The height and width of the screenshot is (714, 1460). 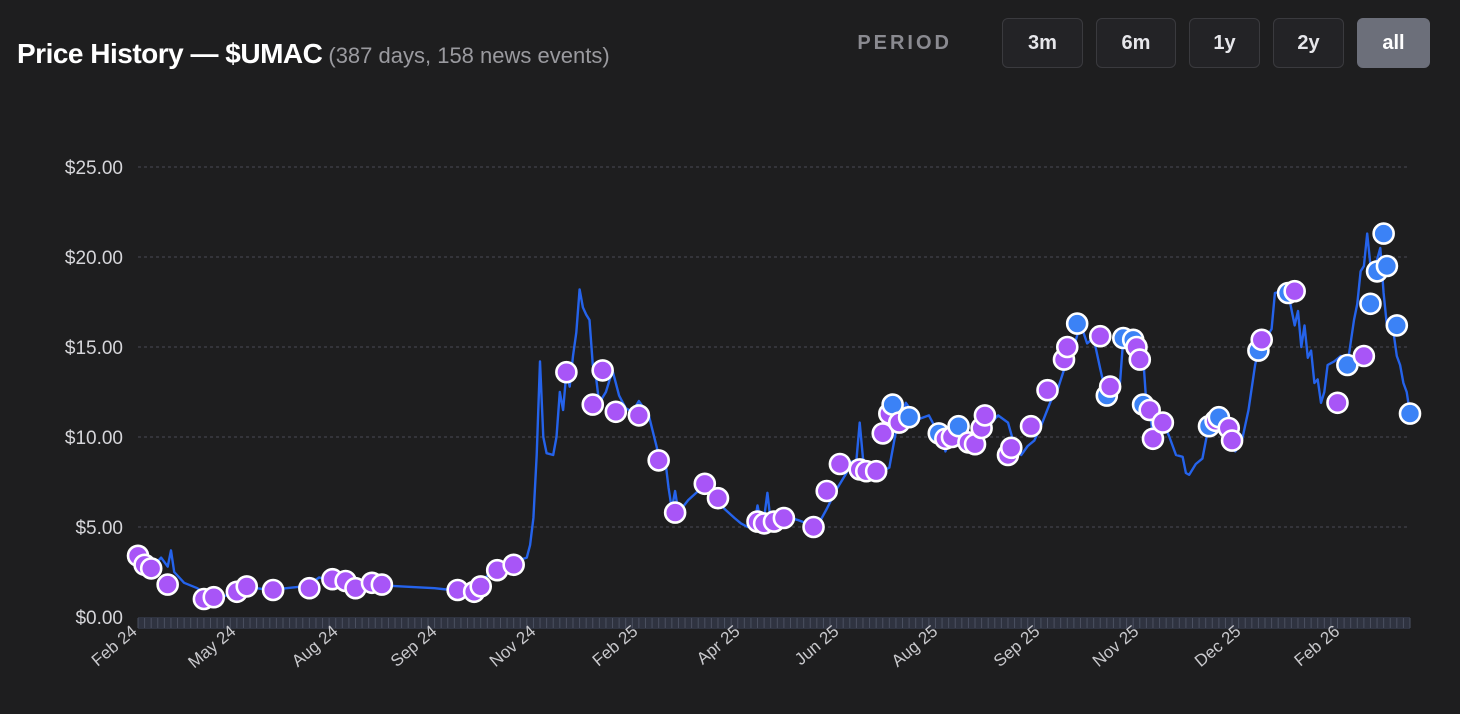 What do you see at coordinates (1224, 43) in the screenshot?
I see `period-button-1y: 1y` at bounding box center [1224, 43].